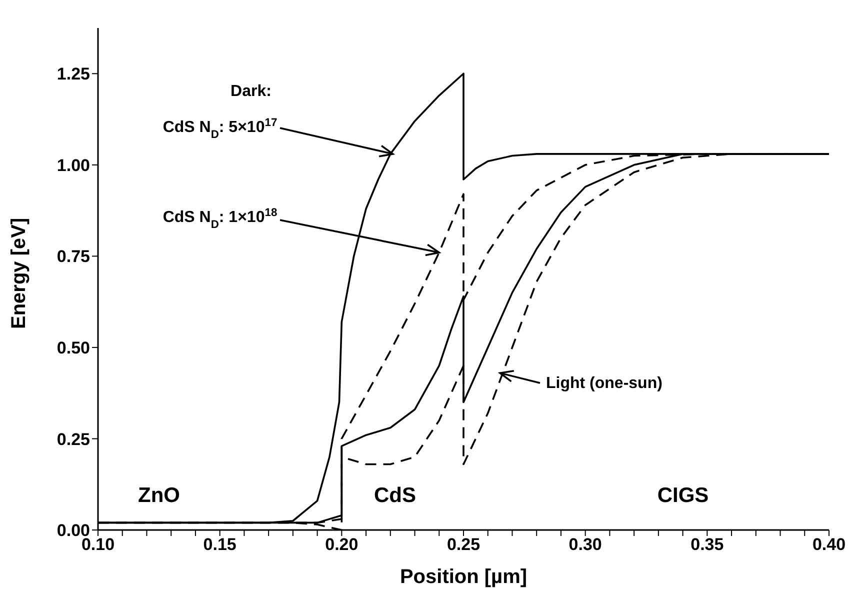 This screenshot has width=867, height=603. I want to click on x-tick-label: 0.20, so click(341, 544).